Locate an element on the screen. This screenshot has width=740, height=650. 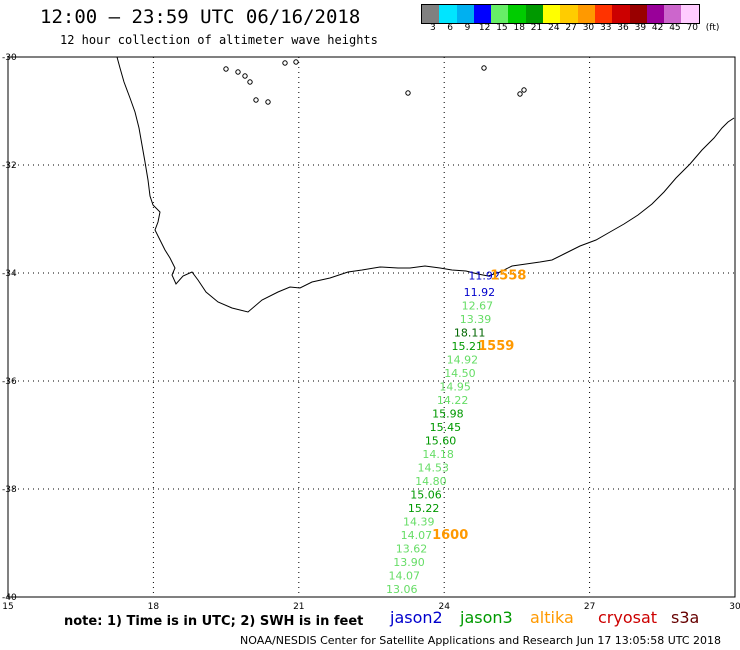
wave-height-label: 14.22 is located at coordinates (453, 400).